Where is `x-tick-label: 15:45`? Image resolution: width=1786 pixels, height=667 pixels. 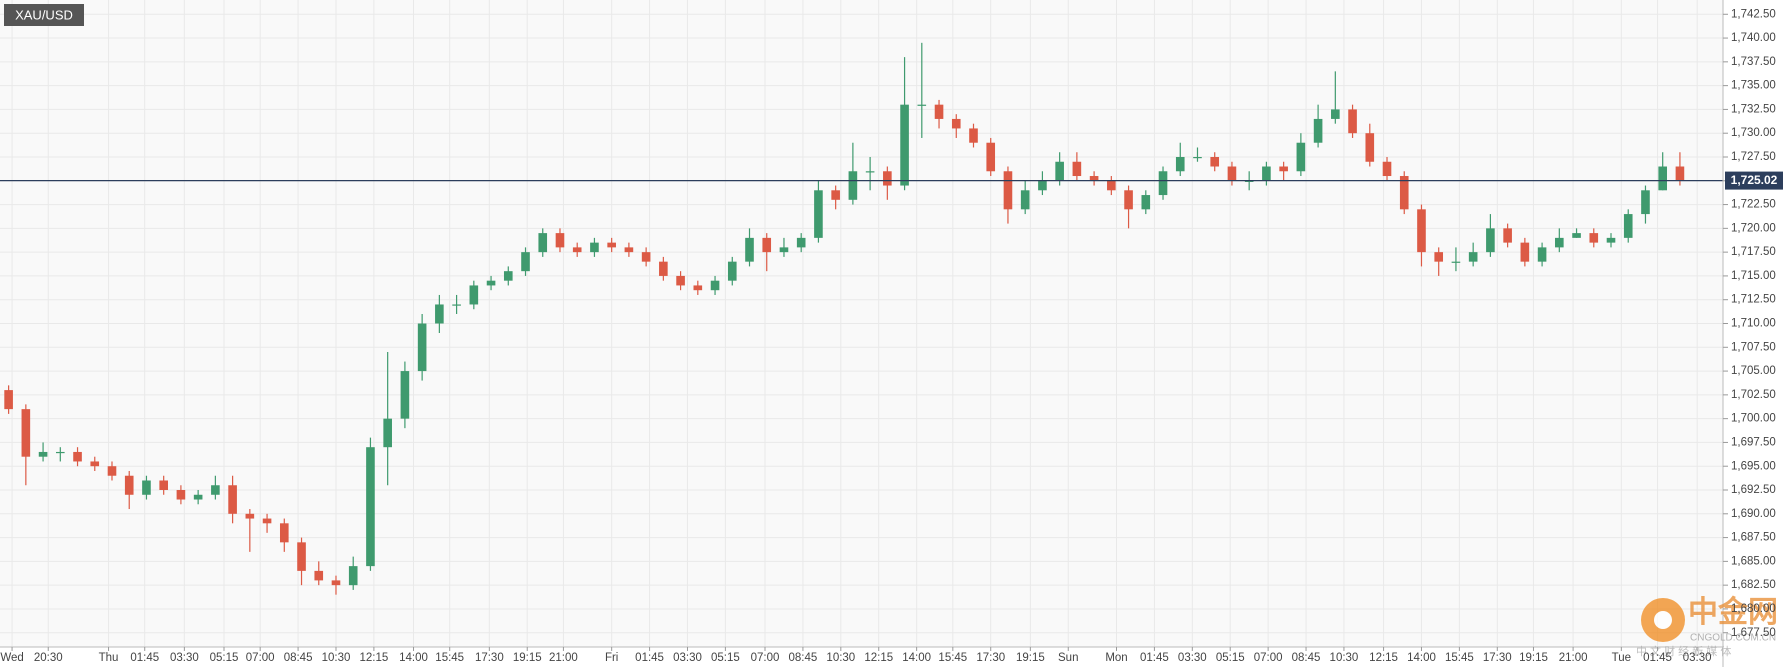
x-tick-label: 15:45 is located at coordinates (1459, 658).